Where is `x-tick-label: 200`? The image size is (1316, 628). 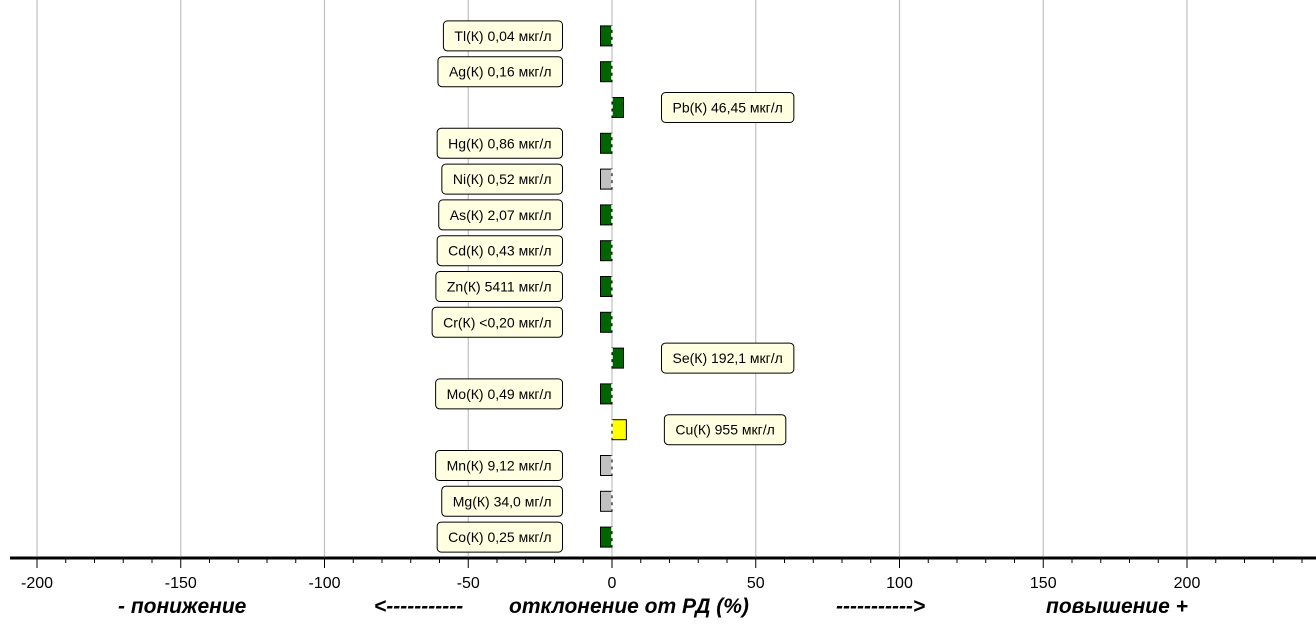
x-tick-label: 200 is located at coordinates (1187, 583).